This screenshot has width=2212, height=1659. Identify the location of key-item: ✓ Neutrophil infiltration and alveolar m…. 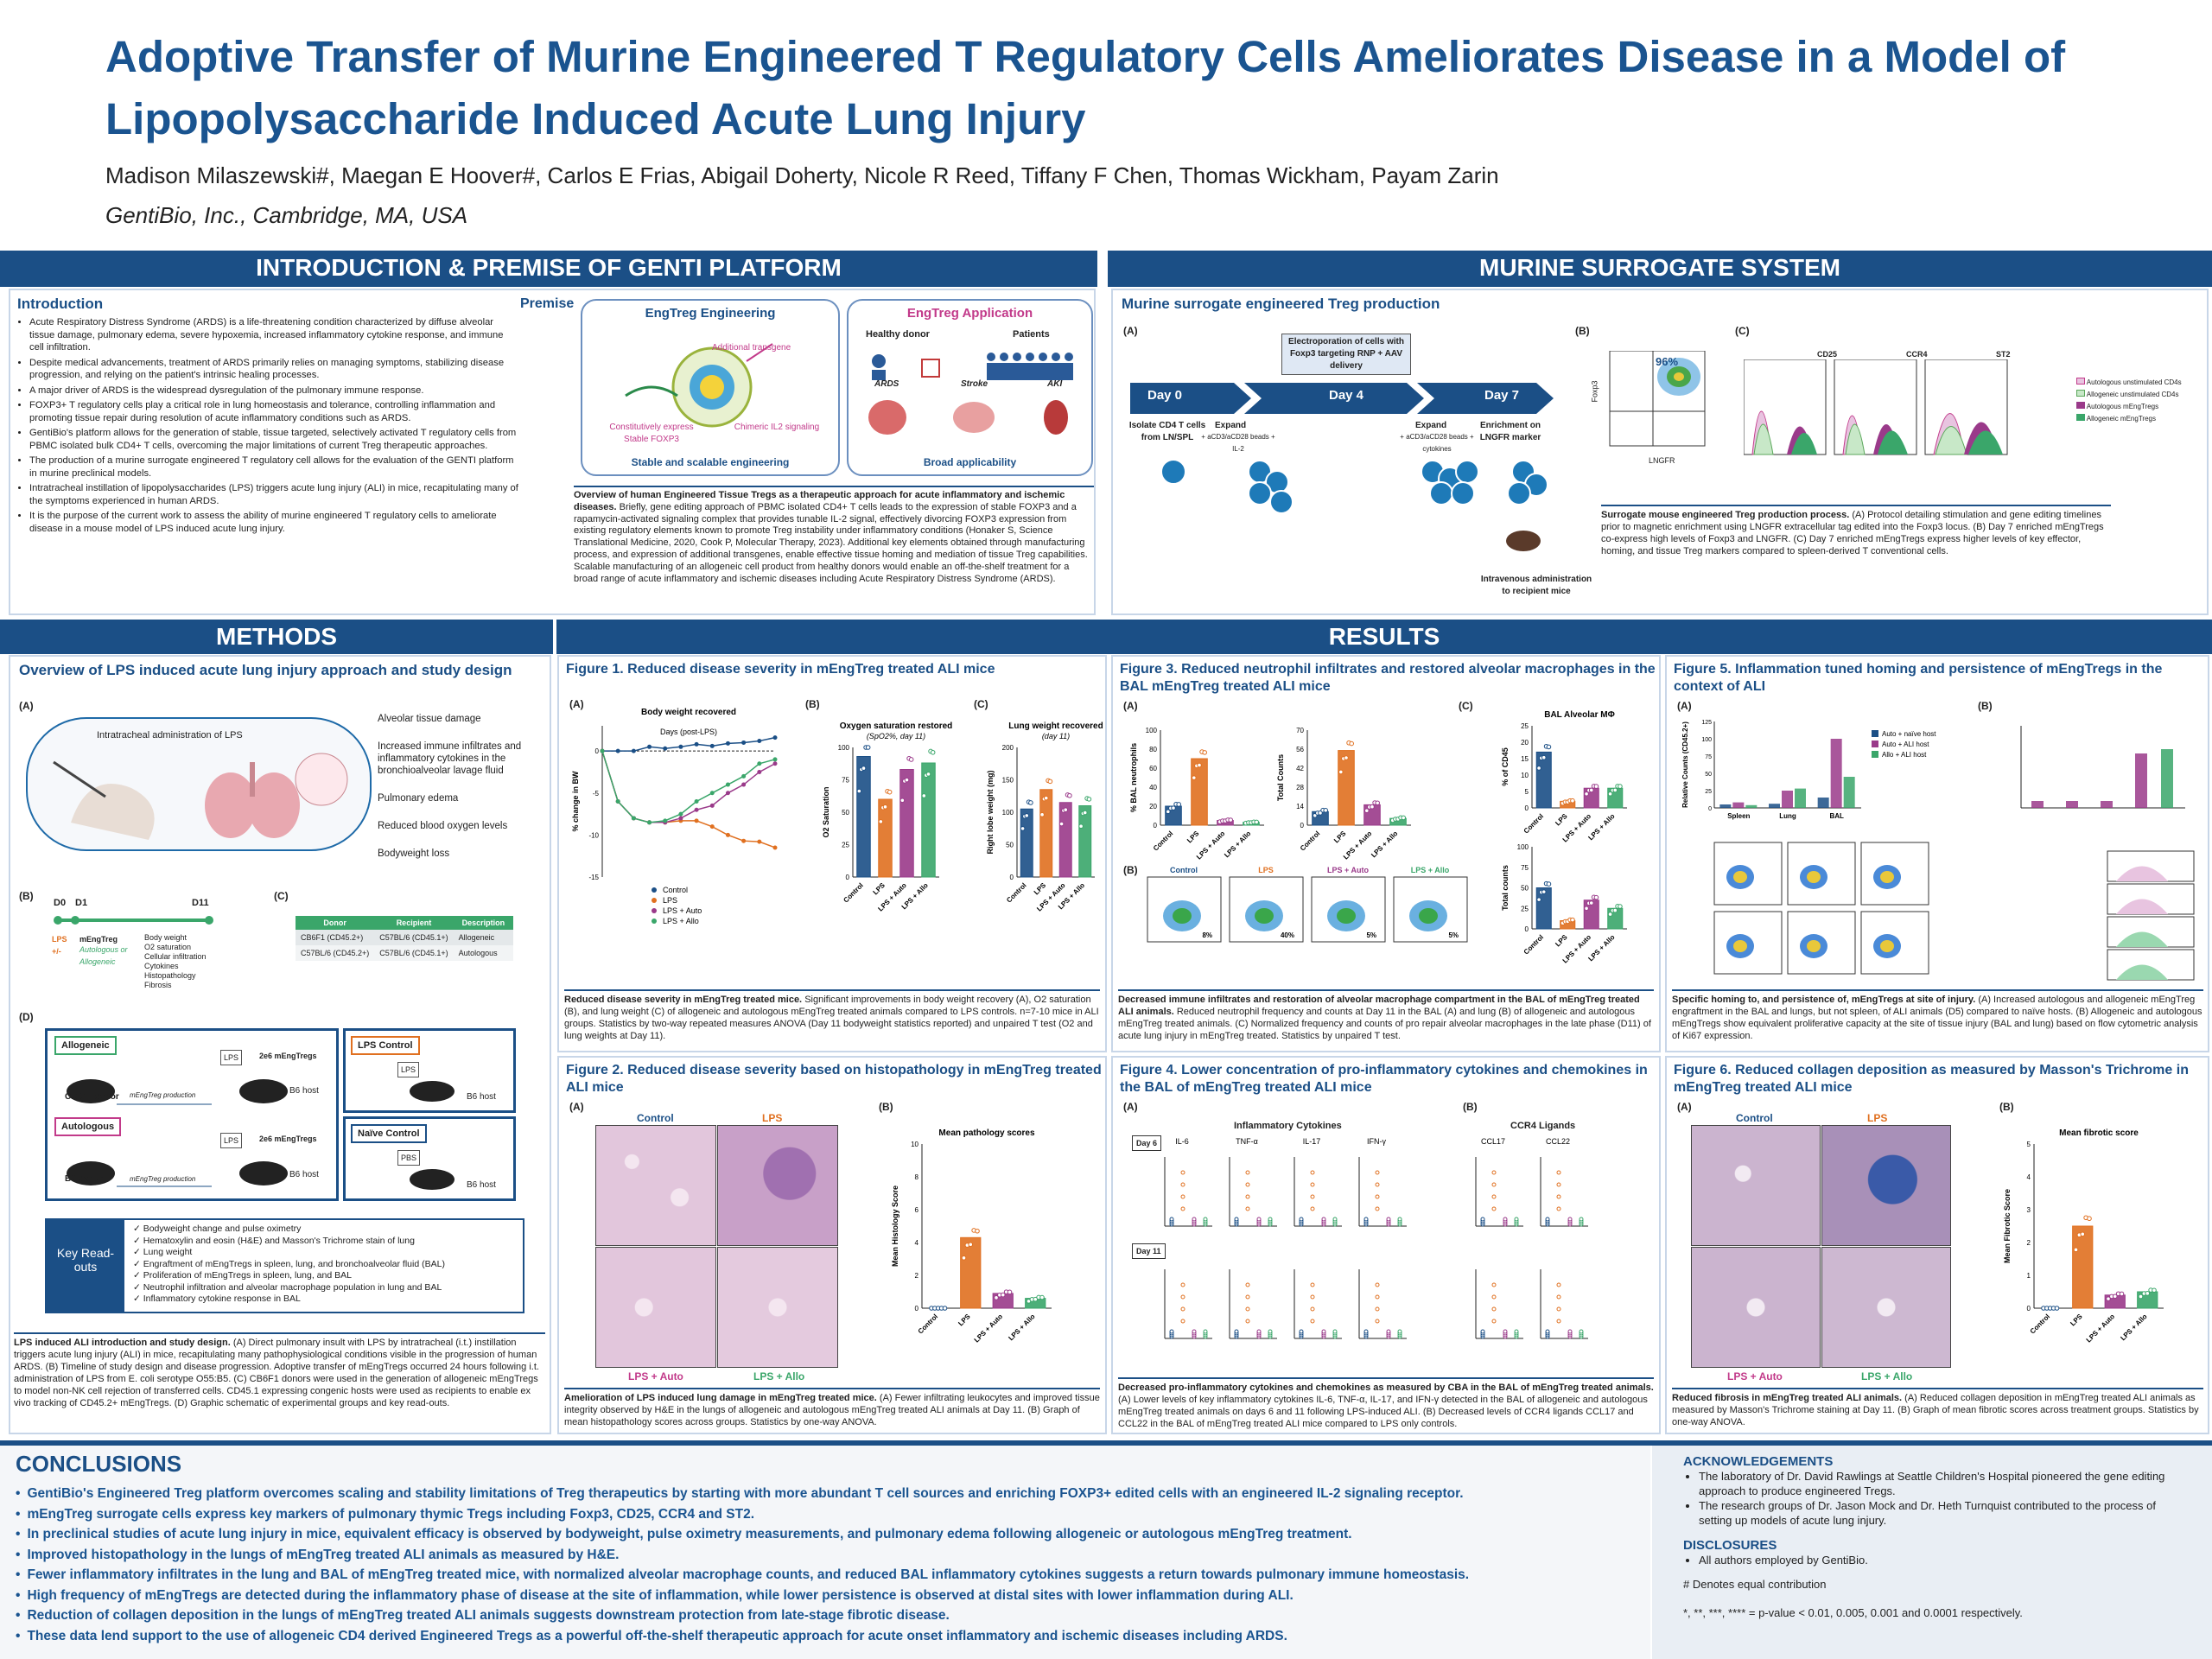
(287, 1287).